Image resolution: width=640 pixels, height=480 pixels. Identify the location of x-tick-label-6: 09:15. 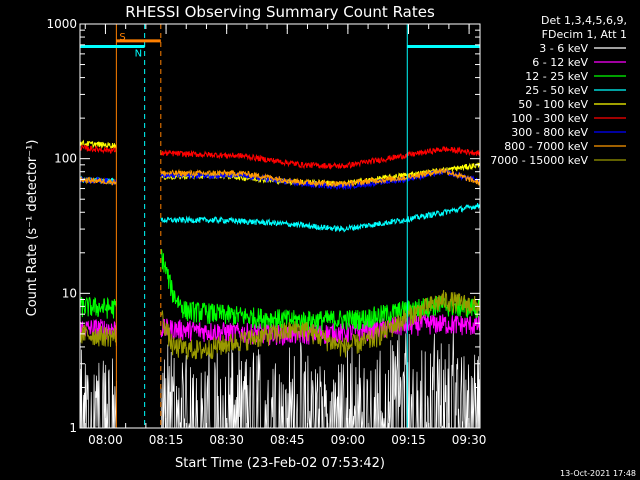
(408, 440).